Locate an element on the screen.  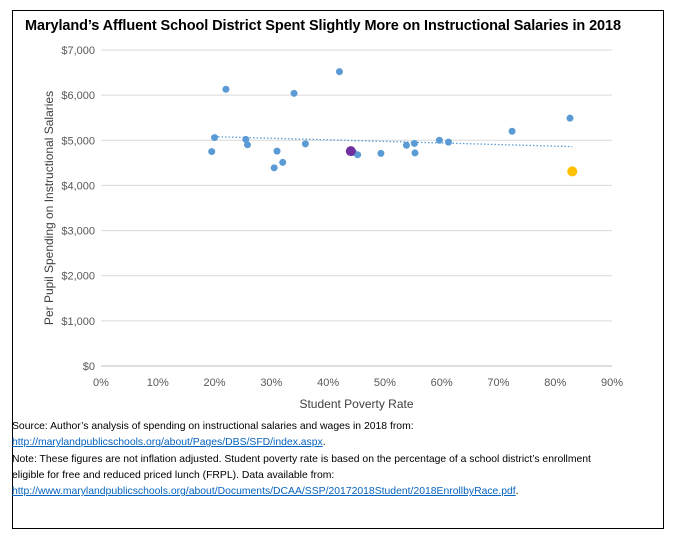
source-link-1-suffix: . is located at coordinates (324, 443).